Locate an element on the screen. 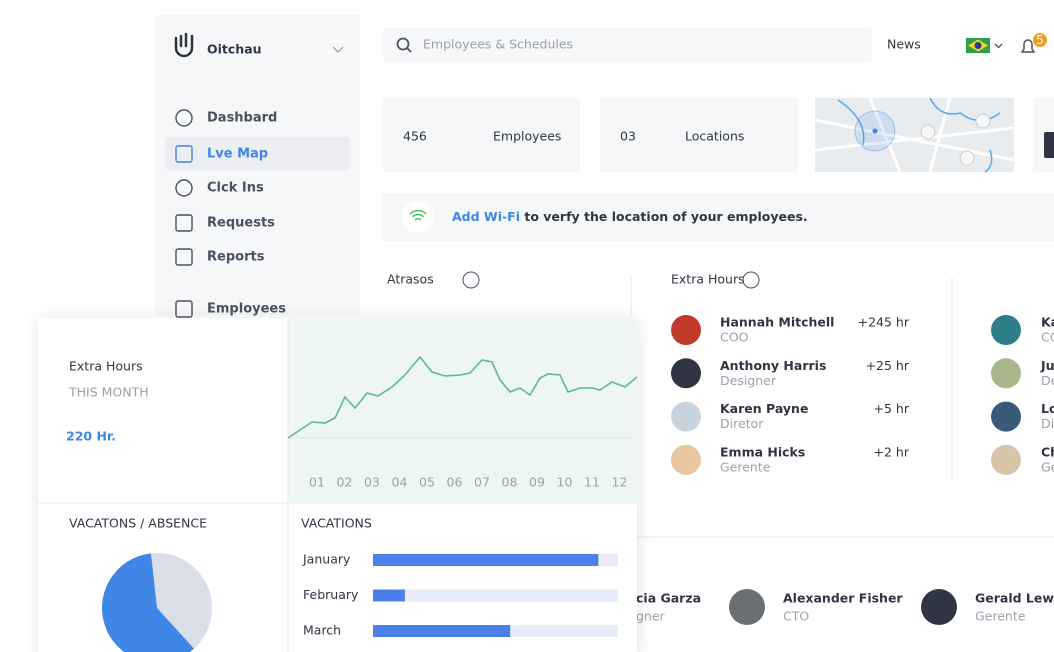 Image resolution: width=1054 pixels, height=652 pixels. play-icon is located at coordinates (1049, 145).